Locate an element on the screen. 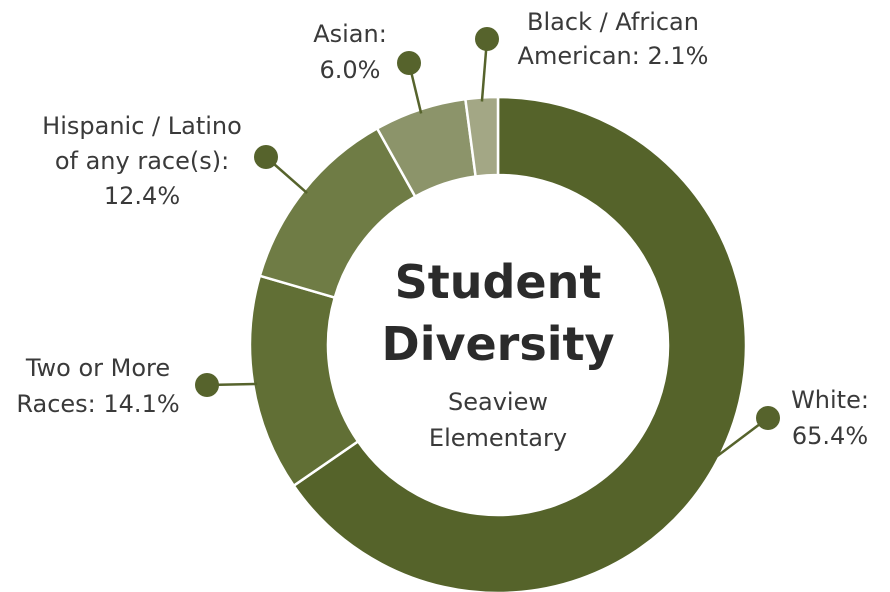 The width and height of the screenshot is (890, 592). slice-label-line: Races: 14.1% is located at coordinates (97, 404).